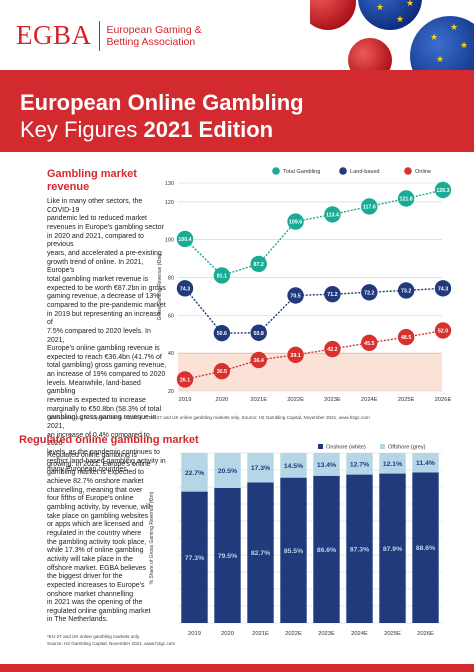 The image size is (474, 672). I want to click on body-text-line: revenue is expected to increase, so click(96, 401).